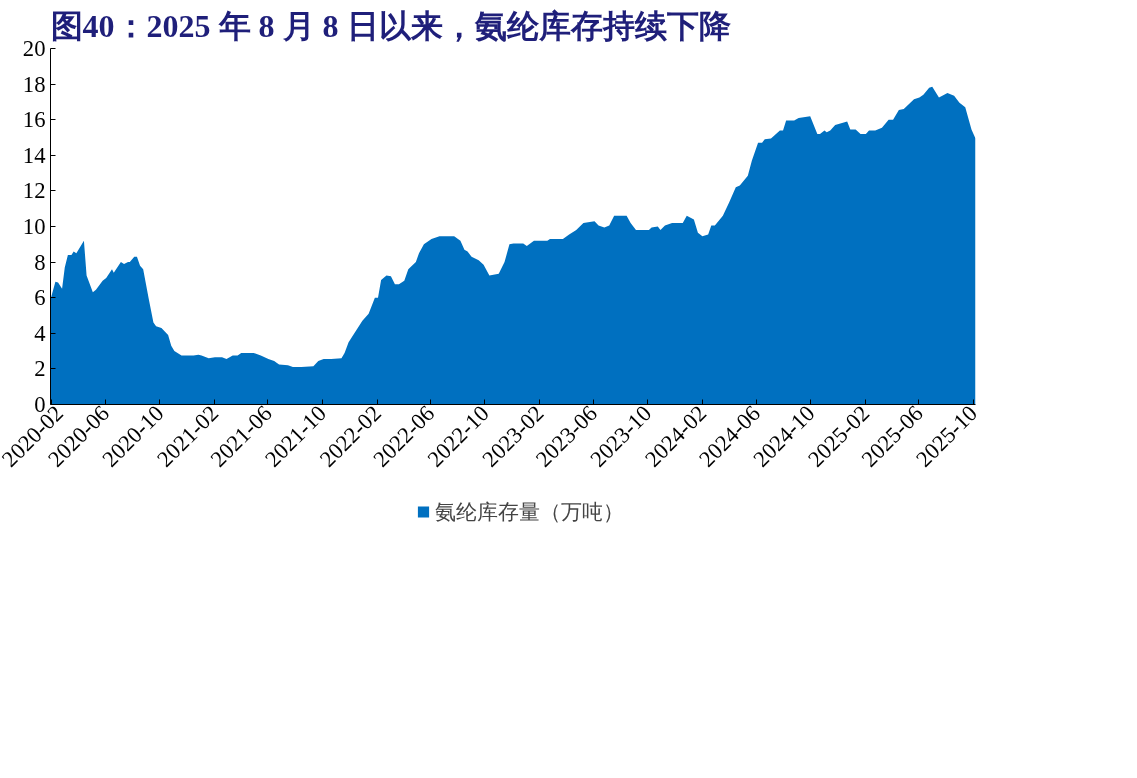  What do you see at coordinates (40, 298) in the screenshot?
I see `y-tick-label: 6` at bounding box center [40, 298].